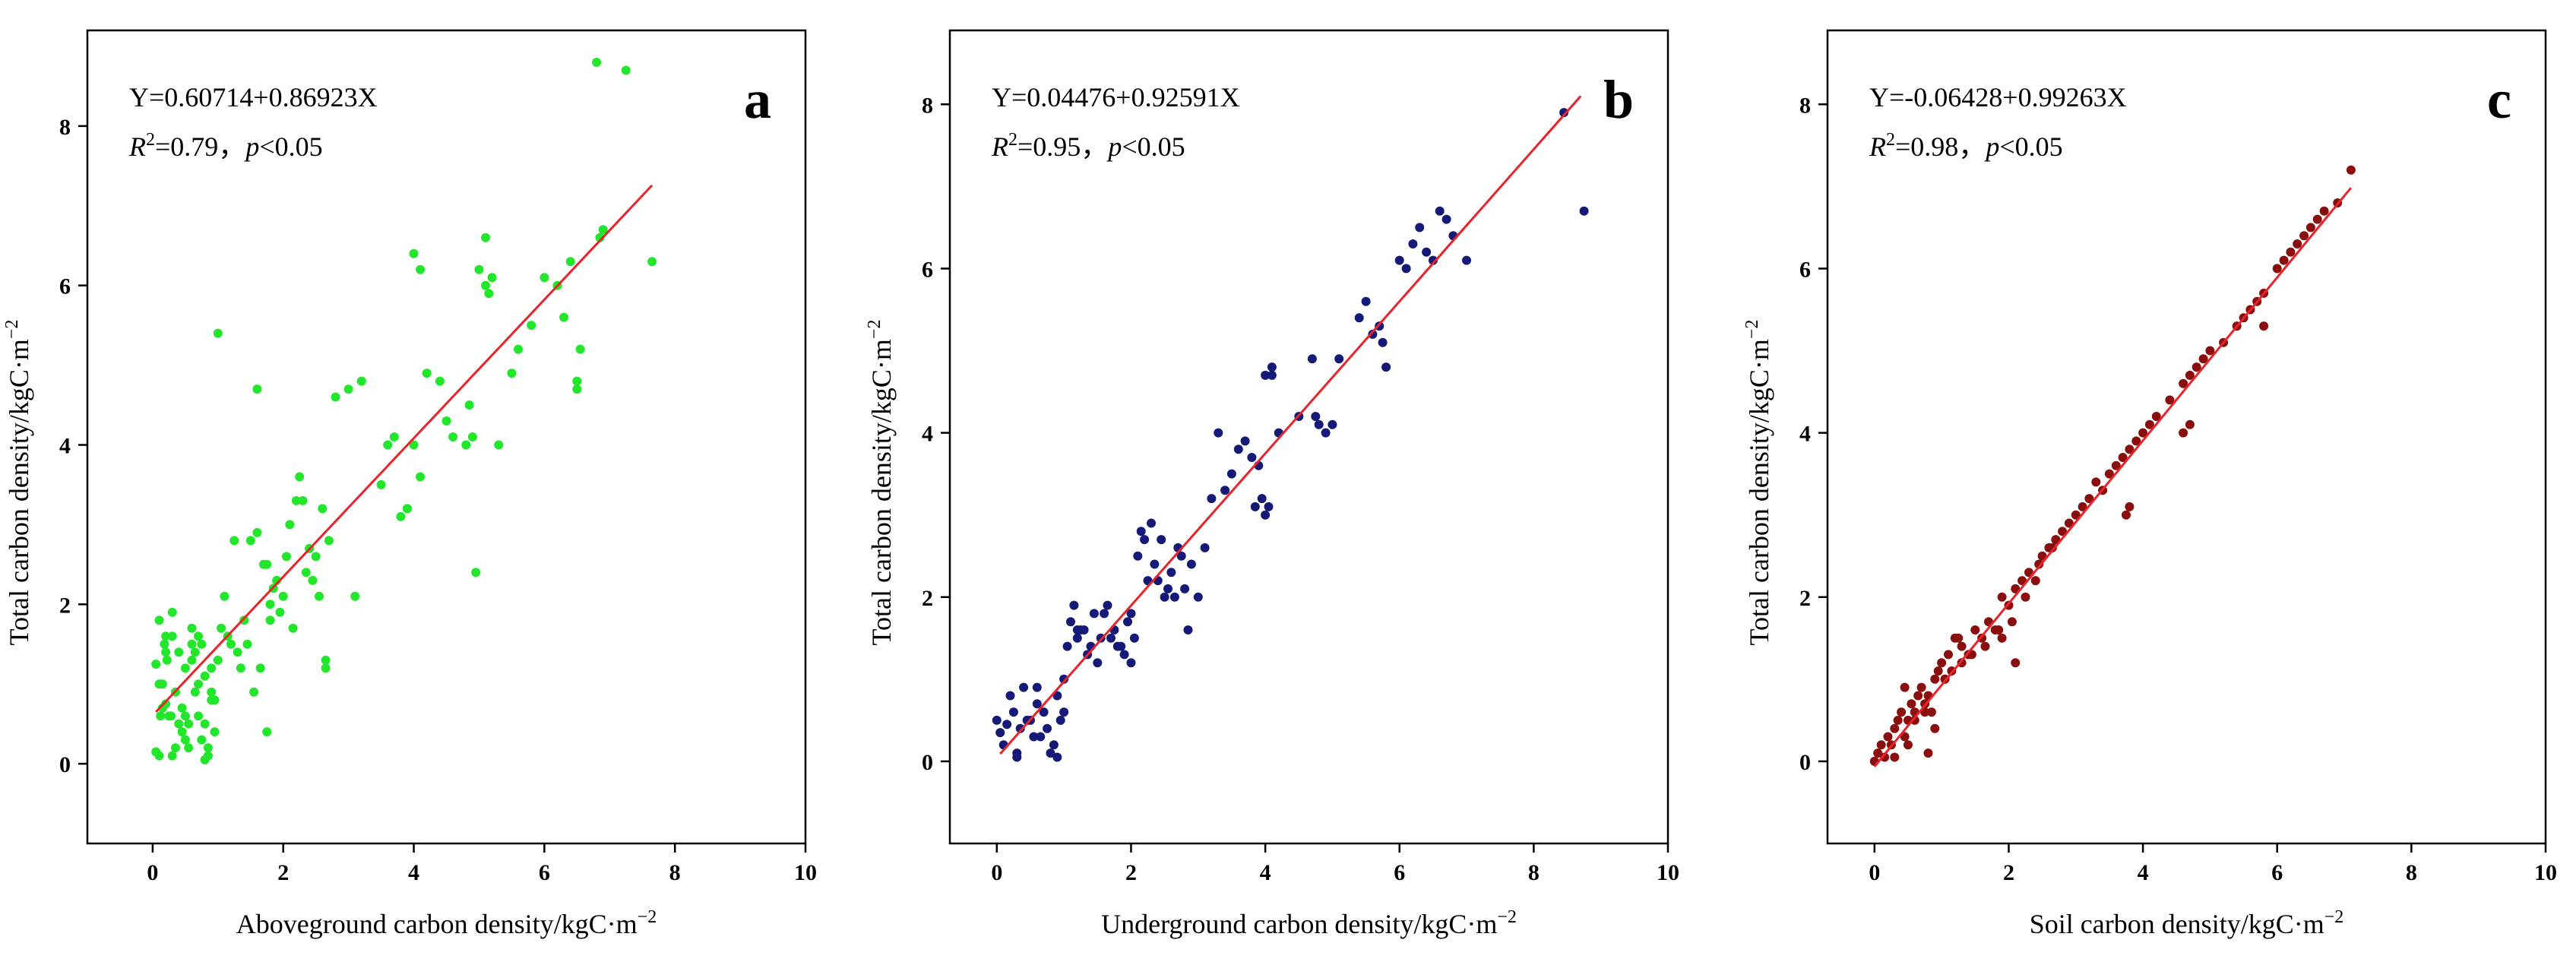 This screenshot has height=962, width=2576. I want to click on y-tick-label: 0, so click(65, 764).